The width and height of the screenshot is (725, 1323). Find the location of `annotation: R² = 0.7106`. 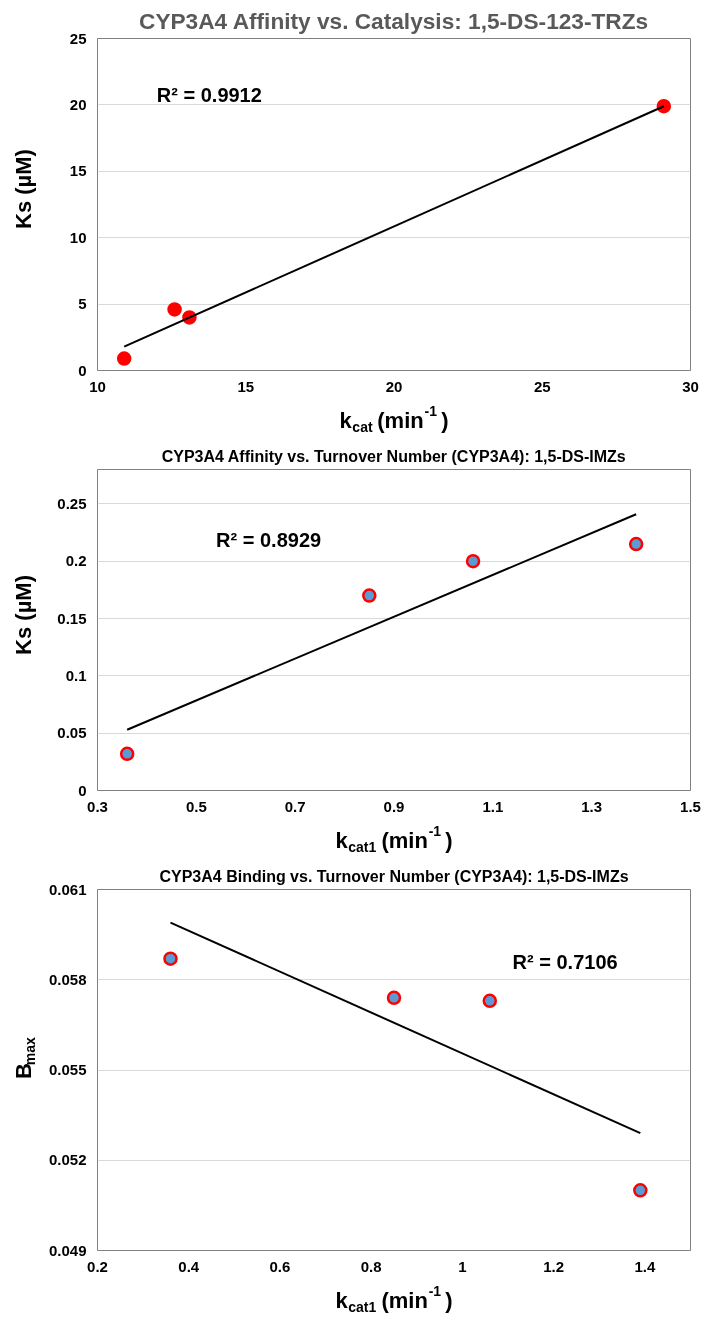

annotation: R² = 0.7106 is located at coordinates (565, 961).